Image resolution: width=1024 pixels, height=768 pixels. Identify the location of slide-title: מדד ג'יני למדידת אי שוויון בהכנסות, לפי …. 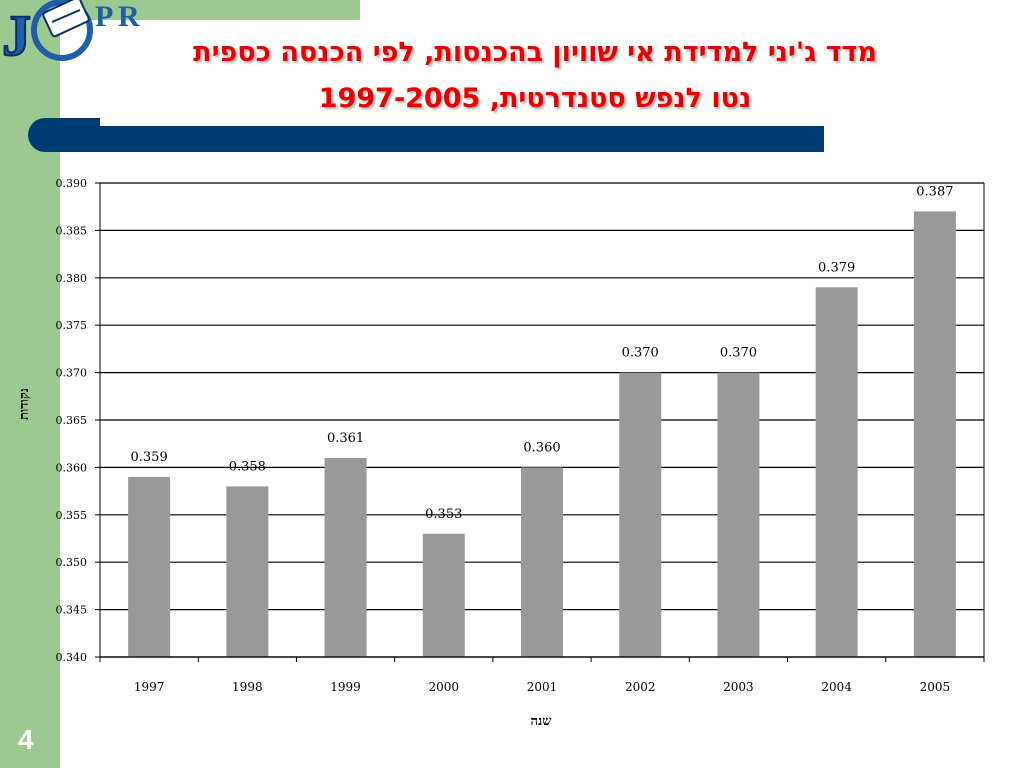
(535, 76).